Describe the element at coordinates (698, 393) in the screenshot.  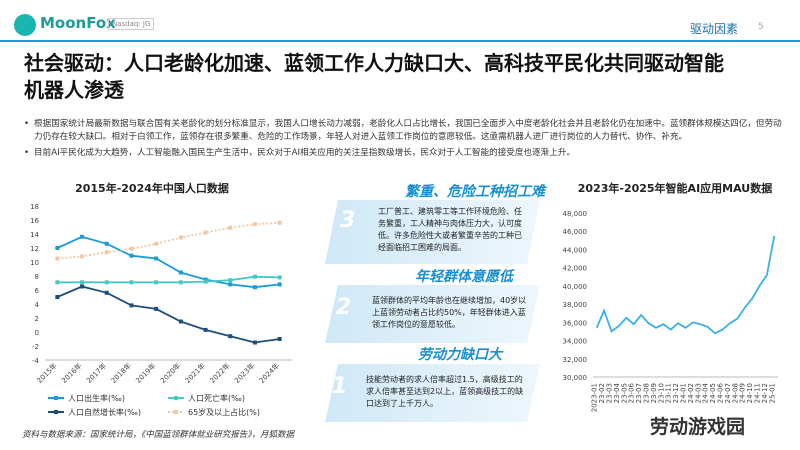
I see `x-tick-label: 24-03` at that location.